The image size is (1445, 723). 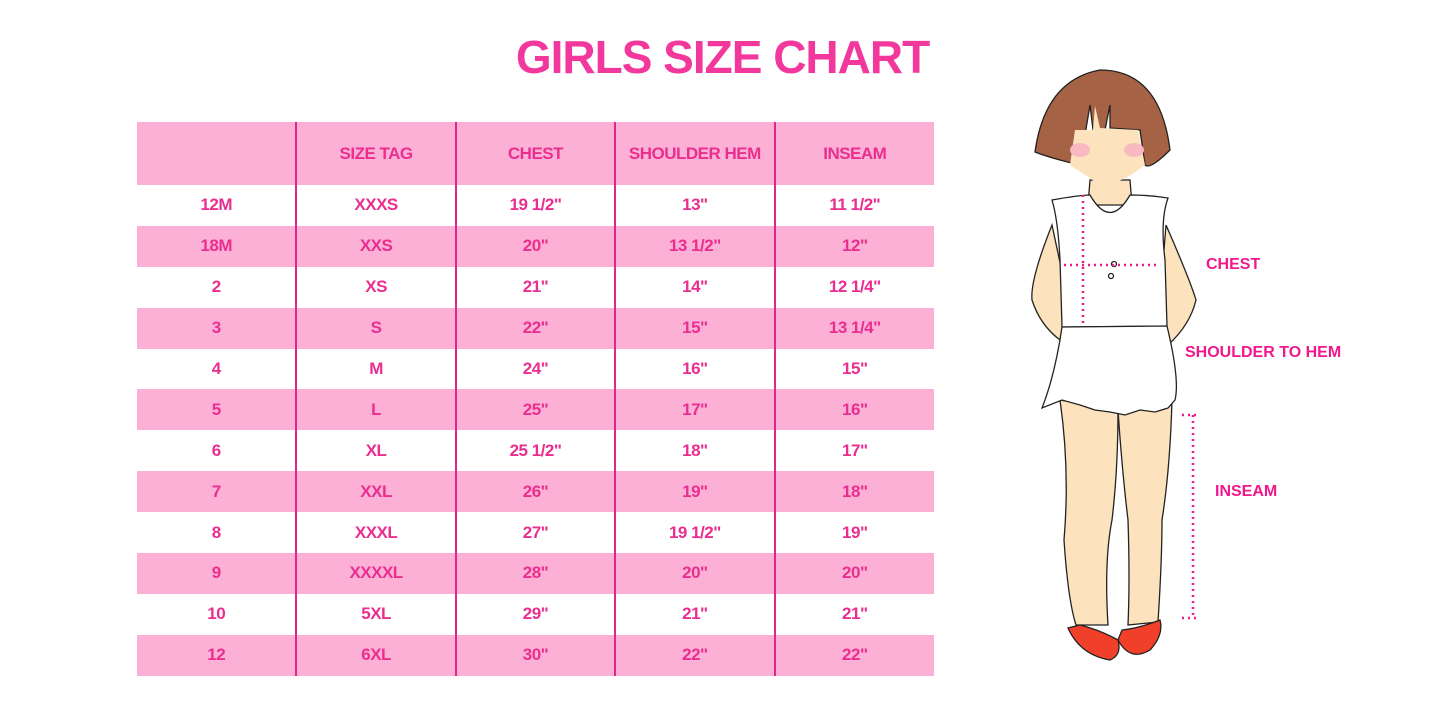 I want to click on table-row: 4 M 24" 16" 15", so click(x=535, y=369).